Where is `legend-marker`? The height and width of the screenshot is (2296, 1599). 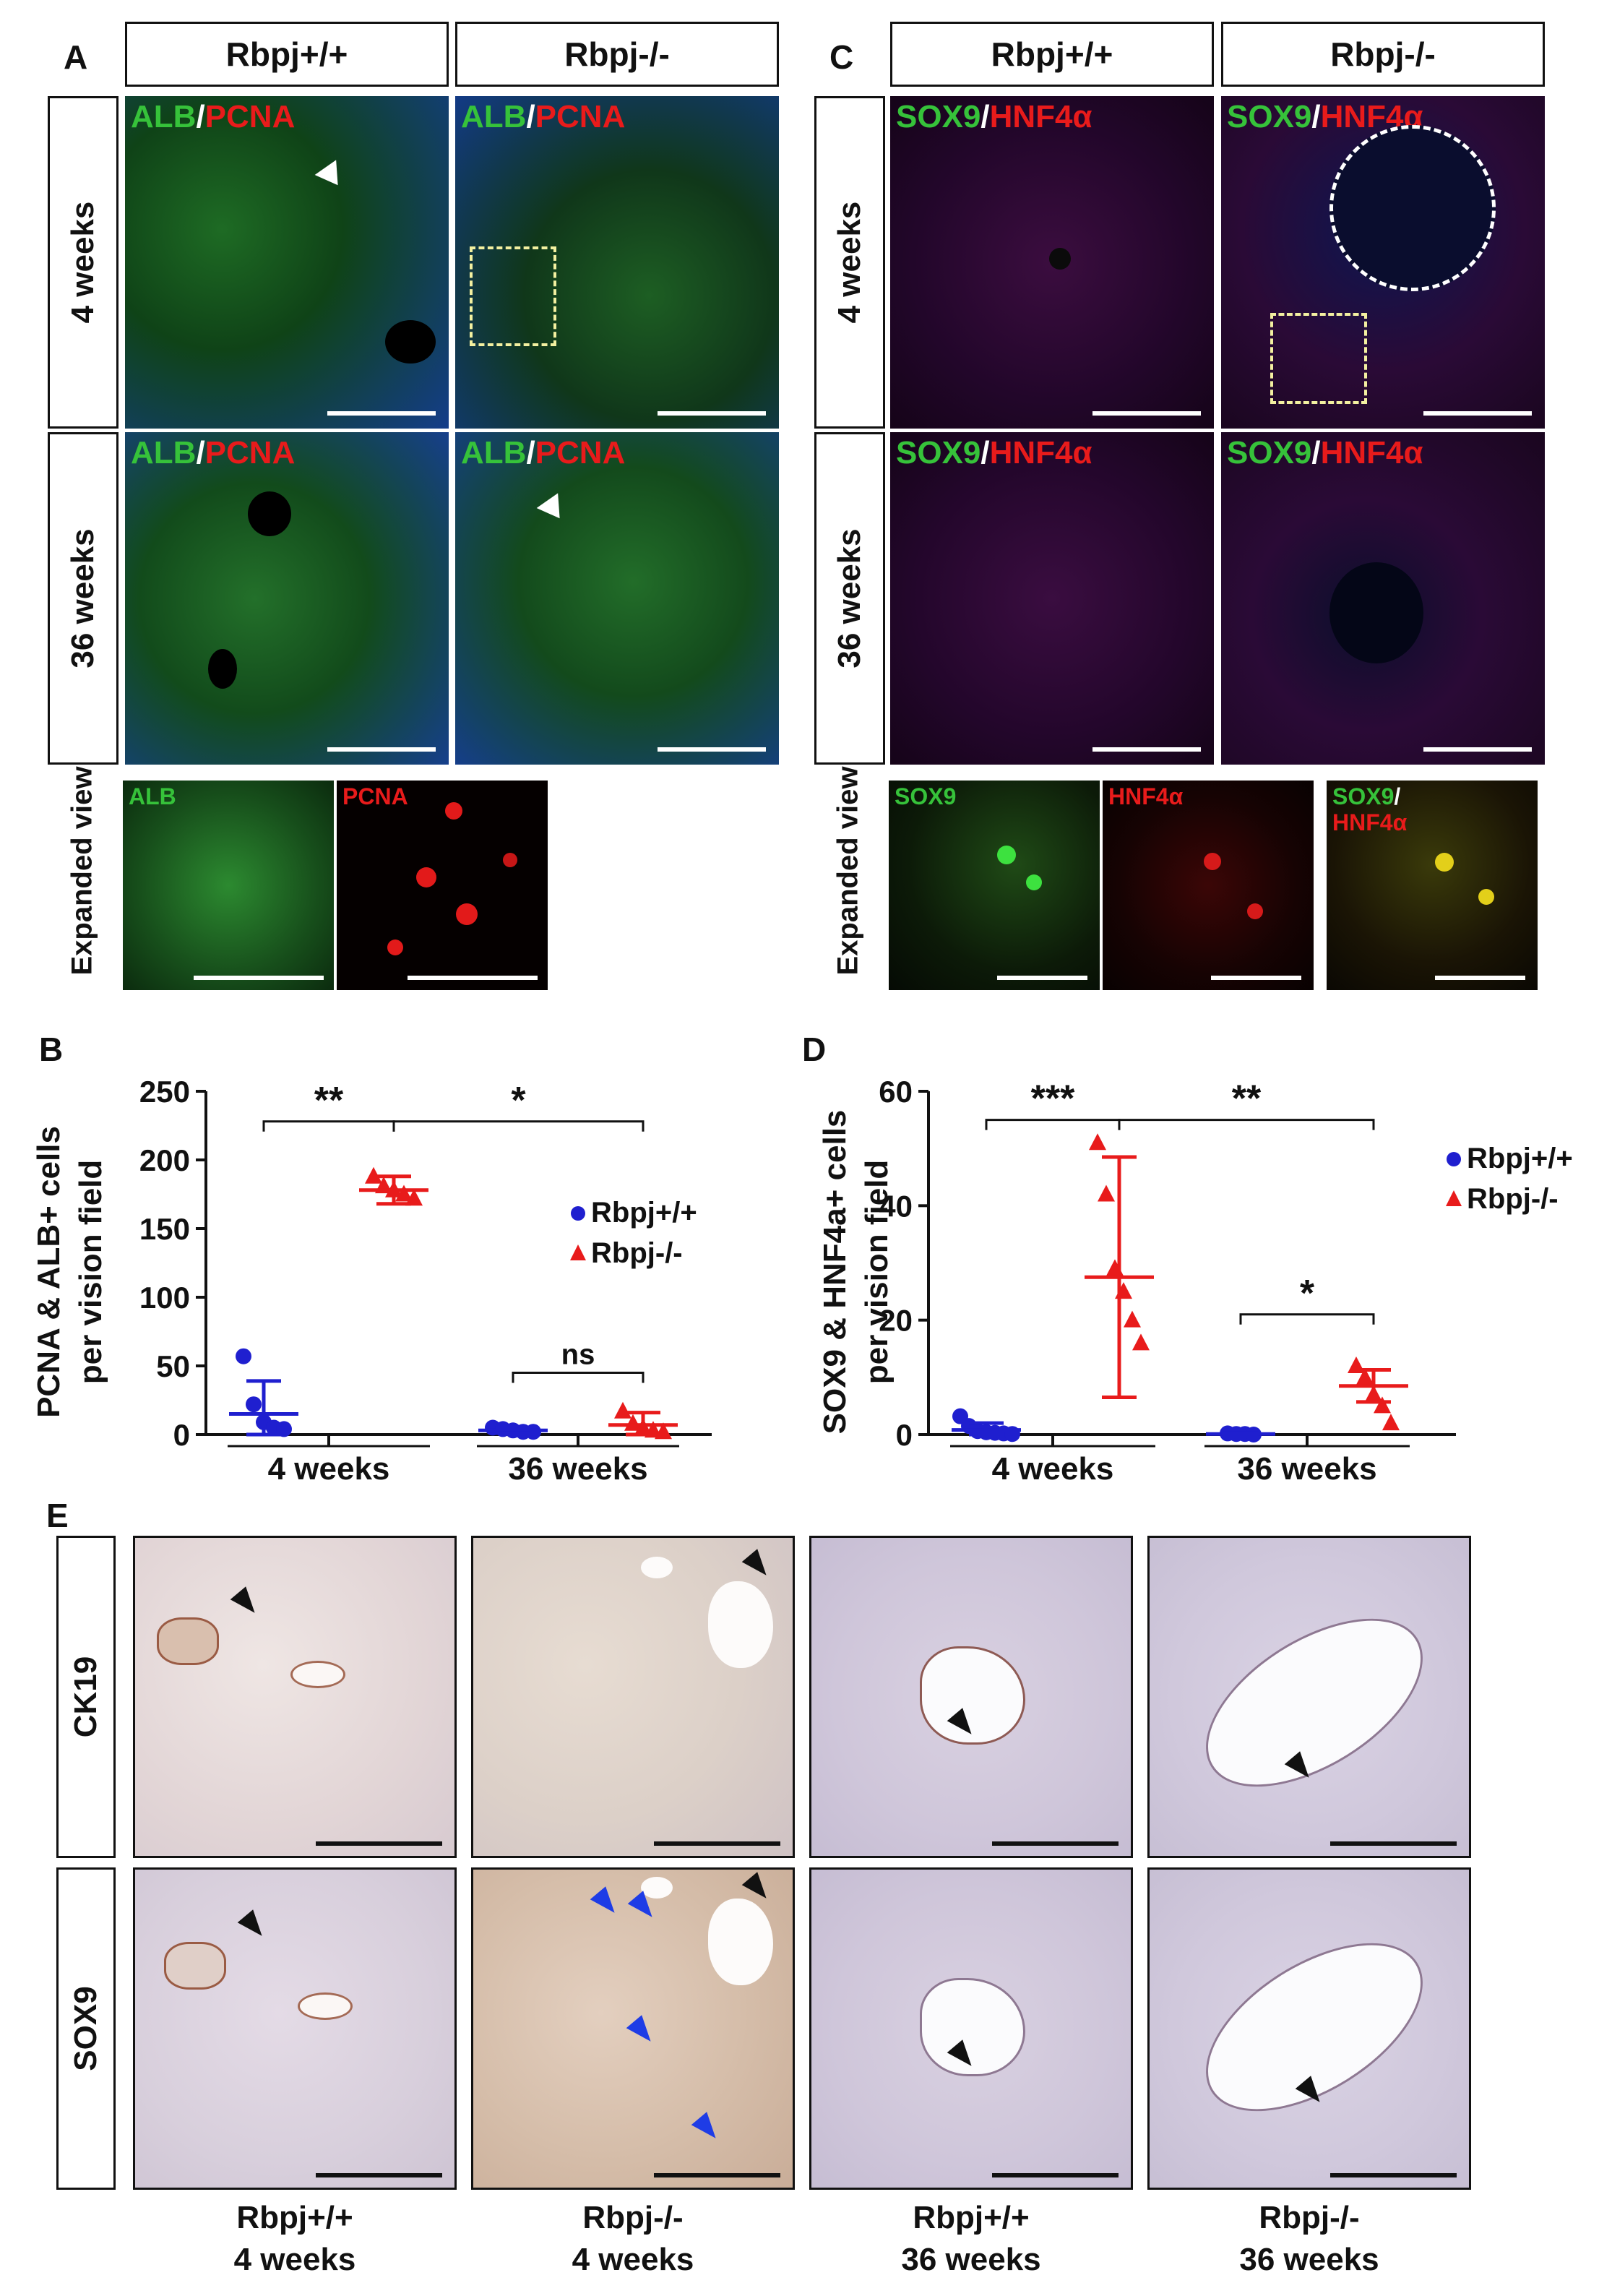
legend-marker is located at coordinates (578, 1213).